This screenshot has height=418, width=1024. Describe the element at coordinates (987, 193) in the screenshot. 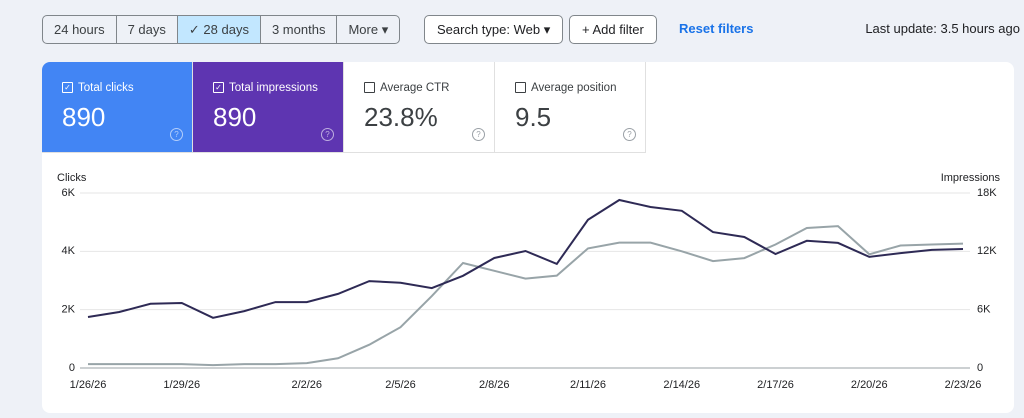

I see `y2-tick-label: 18K` at that location.